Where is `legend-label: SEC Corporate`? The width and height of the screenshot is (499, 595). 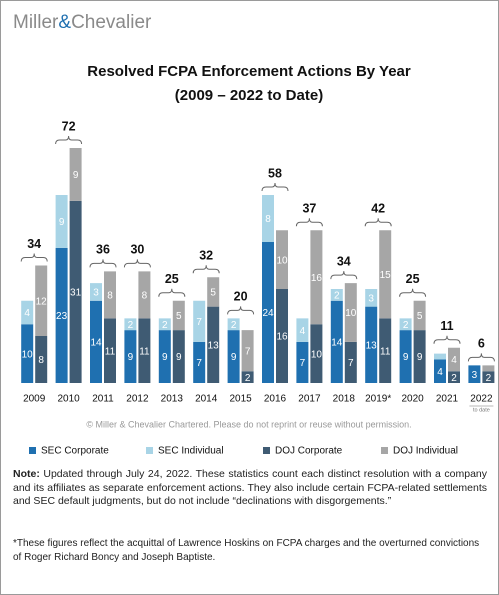
legend-label: SEC Corporate is located at coordinates (75, 451).